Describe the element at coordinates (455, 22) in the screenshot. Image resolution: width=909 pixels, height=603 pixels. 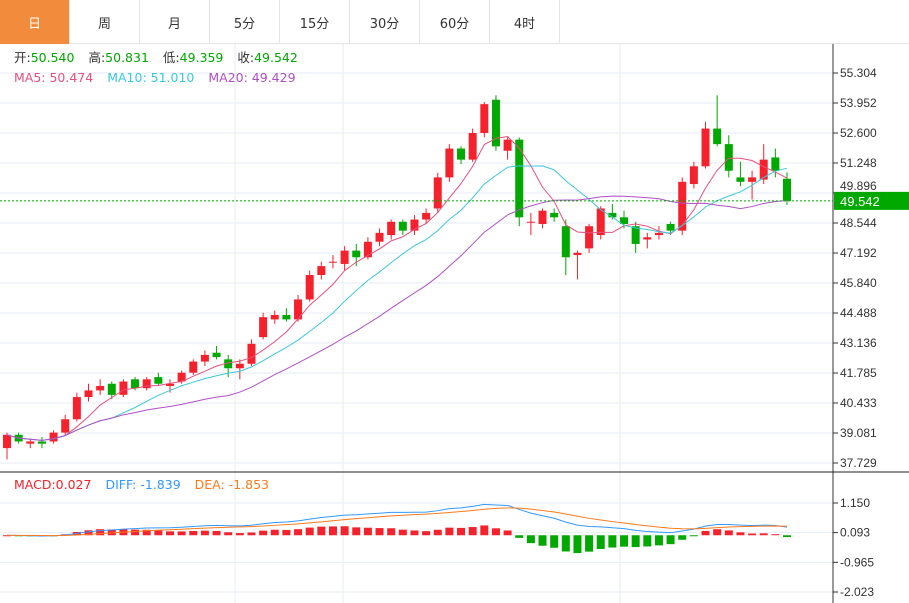
I see `tab-6: 60分` at that location.